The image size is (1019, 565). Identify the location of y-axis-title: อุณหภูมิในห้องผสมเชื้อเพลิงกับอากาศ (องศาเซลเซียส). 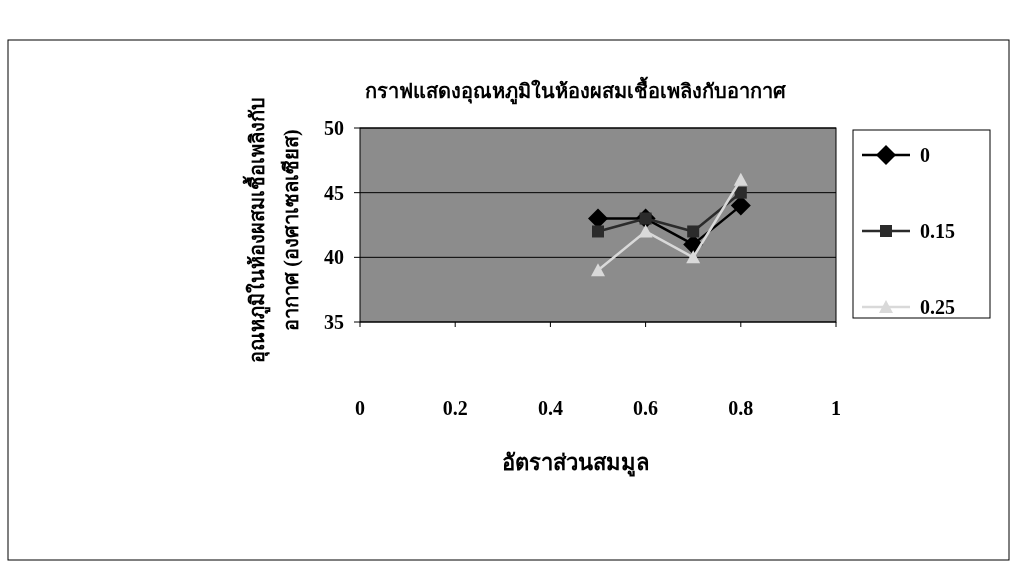
(272, 230).